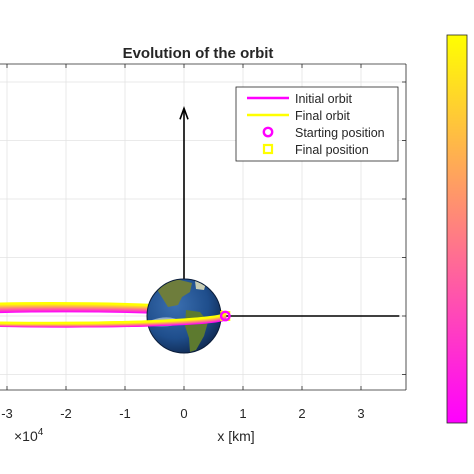  I want to click on x-exponent-base: ×10, so click(26, 436).